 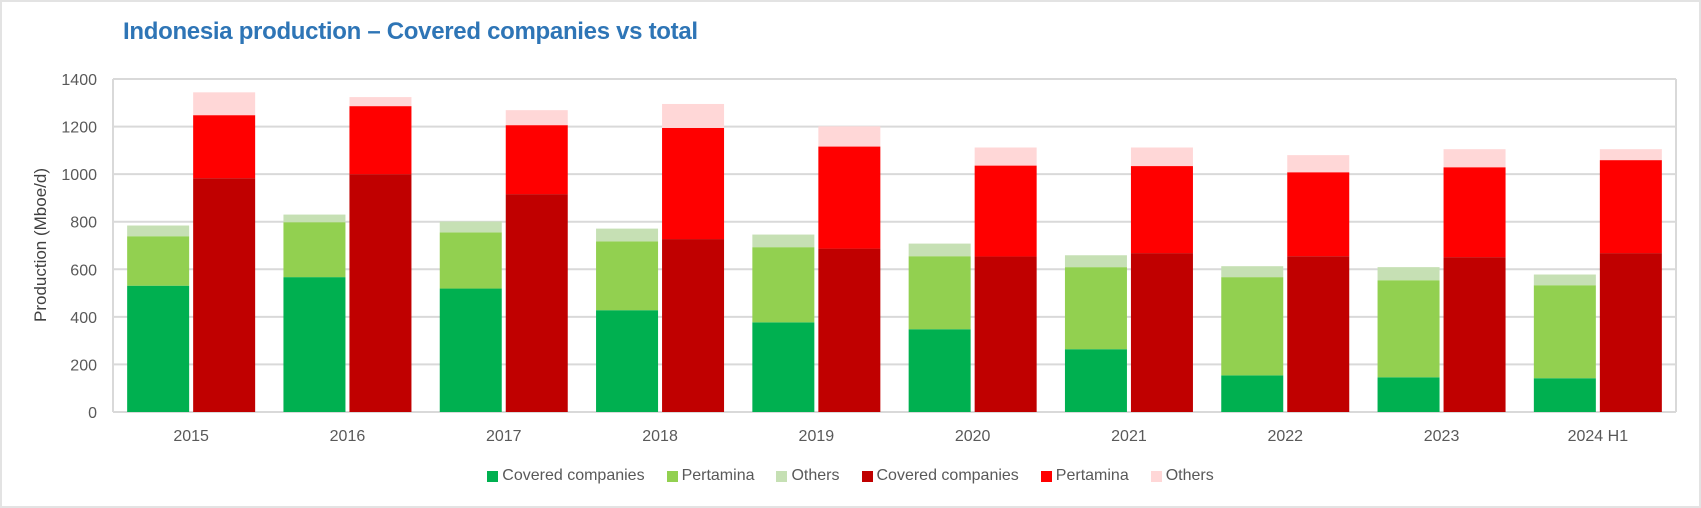 I want to click on y-tick-label: 1400, so click(x=79, y=80).